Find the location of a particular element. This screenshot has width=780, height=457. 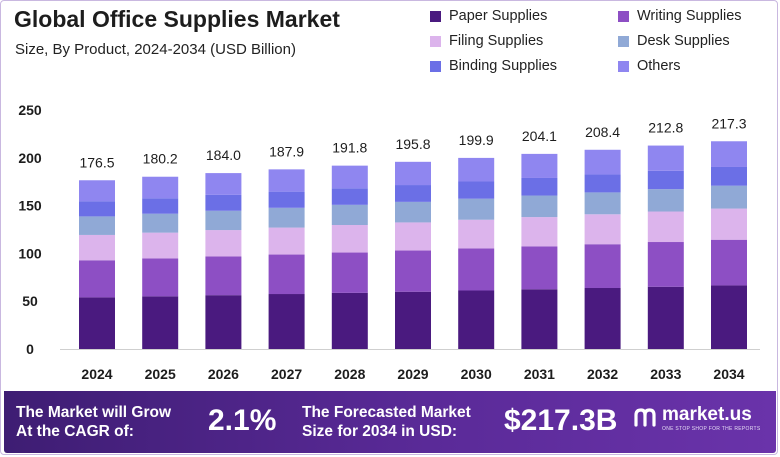

bar-total-label-2027: 187.9 is located at coordinates (286, 151).